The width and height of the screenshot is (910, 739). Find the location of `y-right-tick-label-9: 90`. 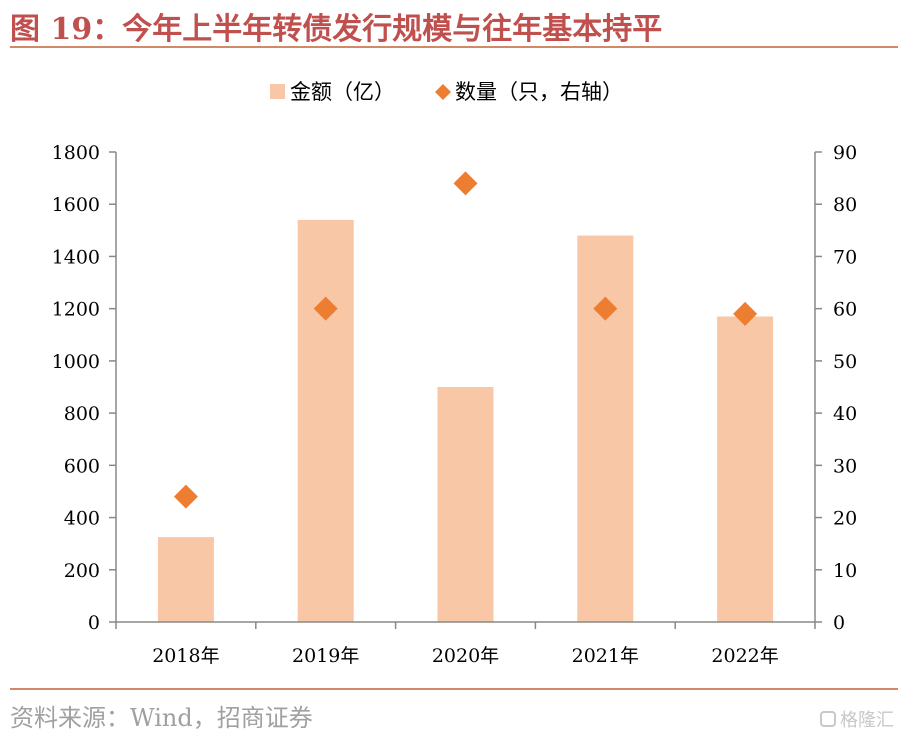

y-right-tick-label-9: 90 is located at coordinates (845, 153).